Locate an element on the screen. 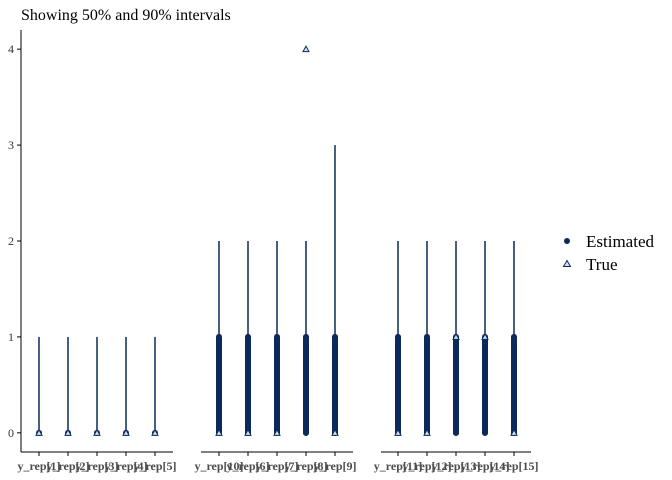  x-tick-label: y_rep[1] is located at coordinates (38, 466).